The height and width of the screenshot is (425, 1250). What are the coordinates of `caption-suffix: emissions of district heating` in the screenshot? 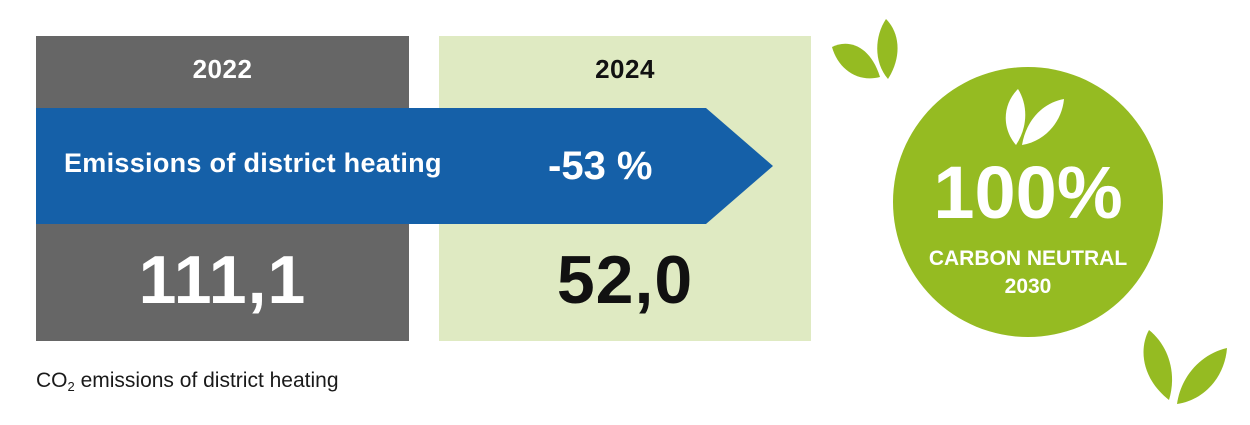 It's located at (206, 380).